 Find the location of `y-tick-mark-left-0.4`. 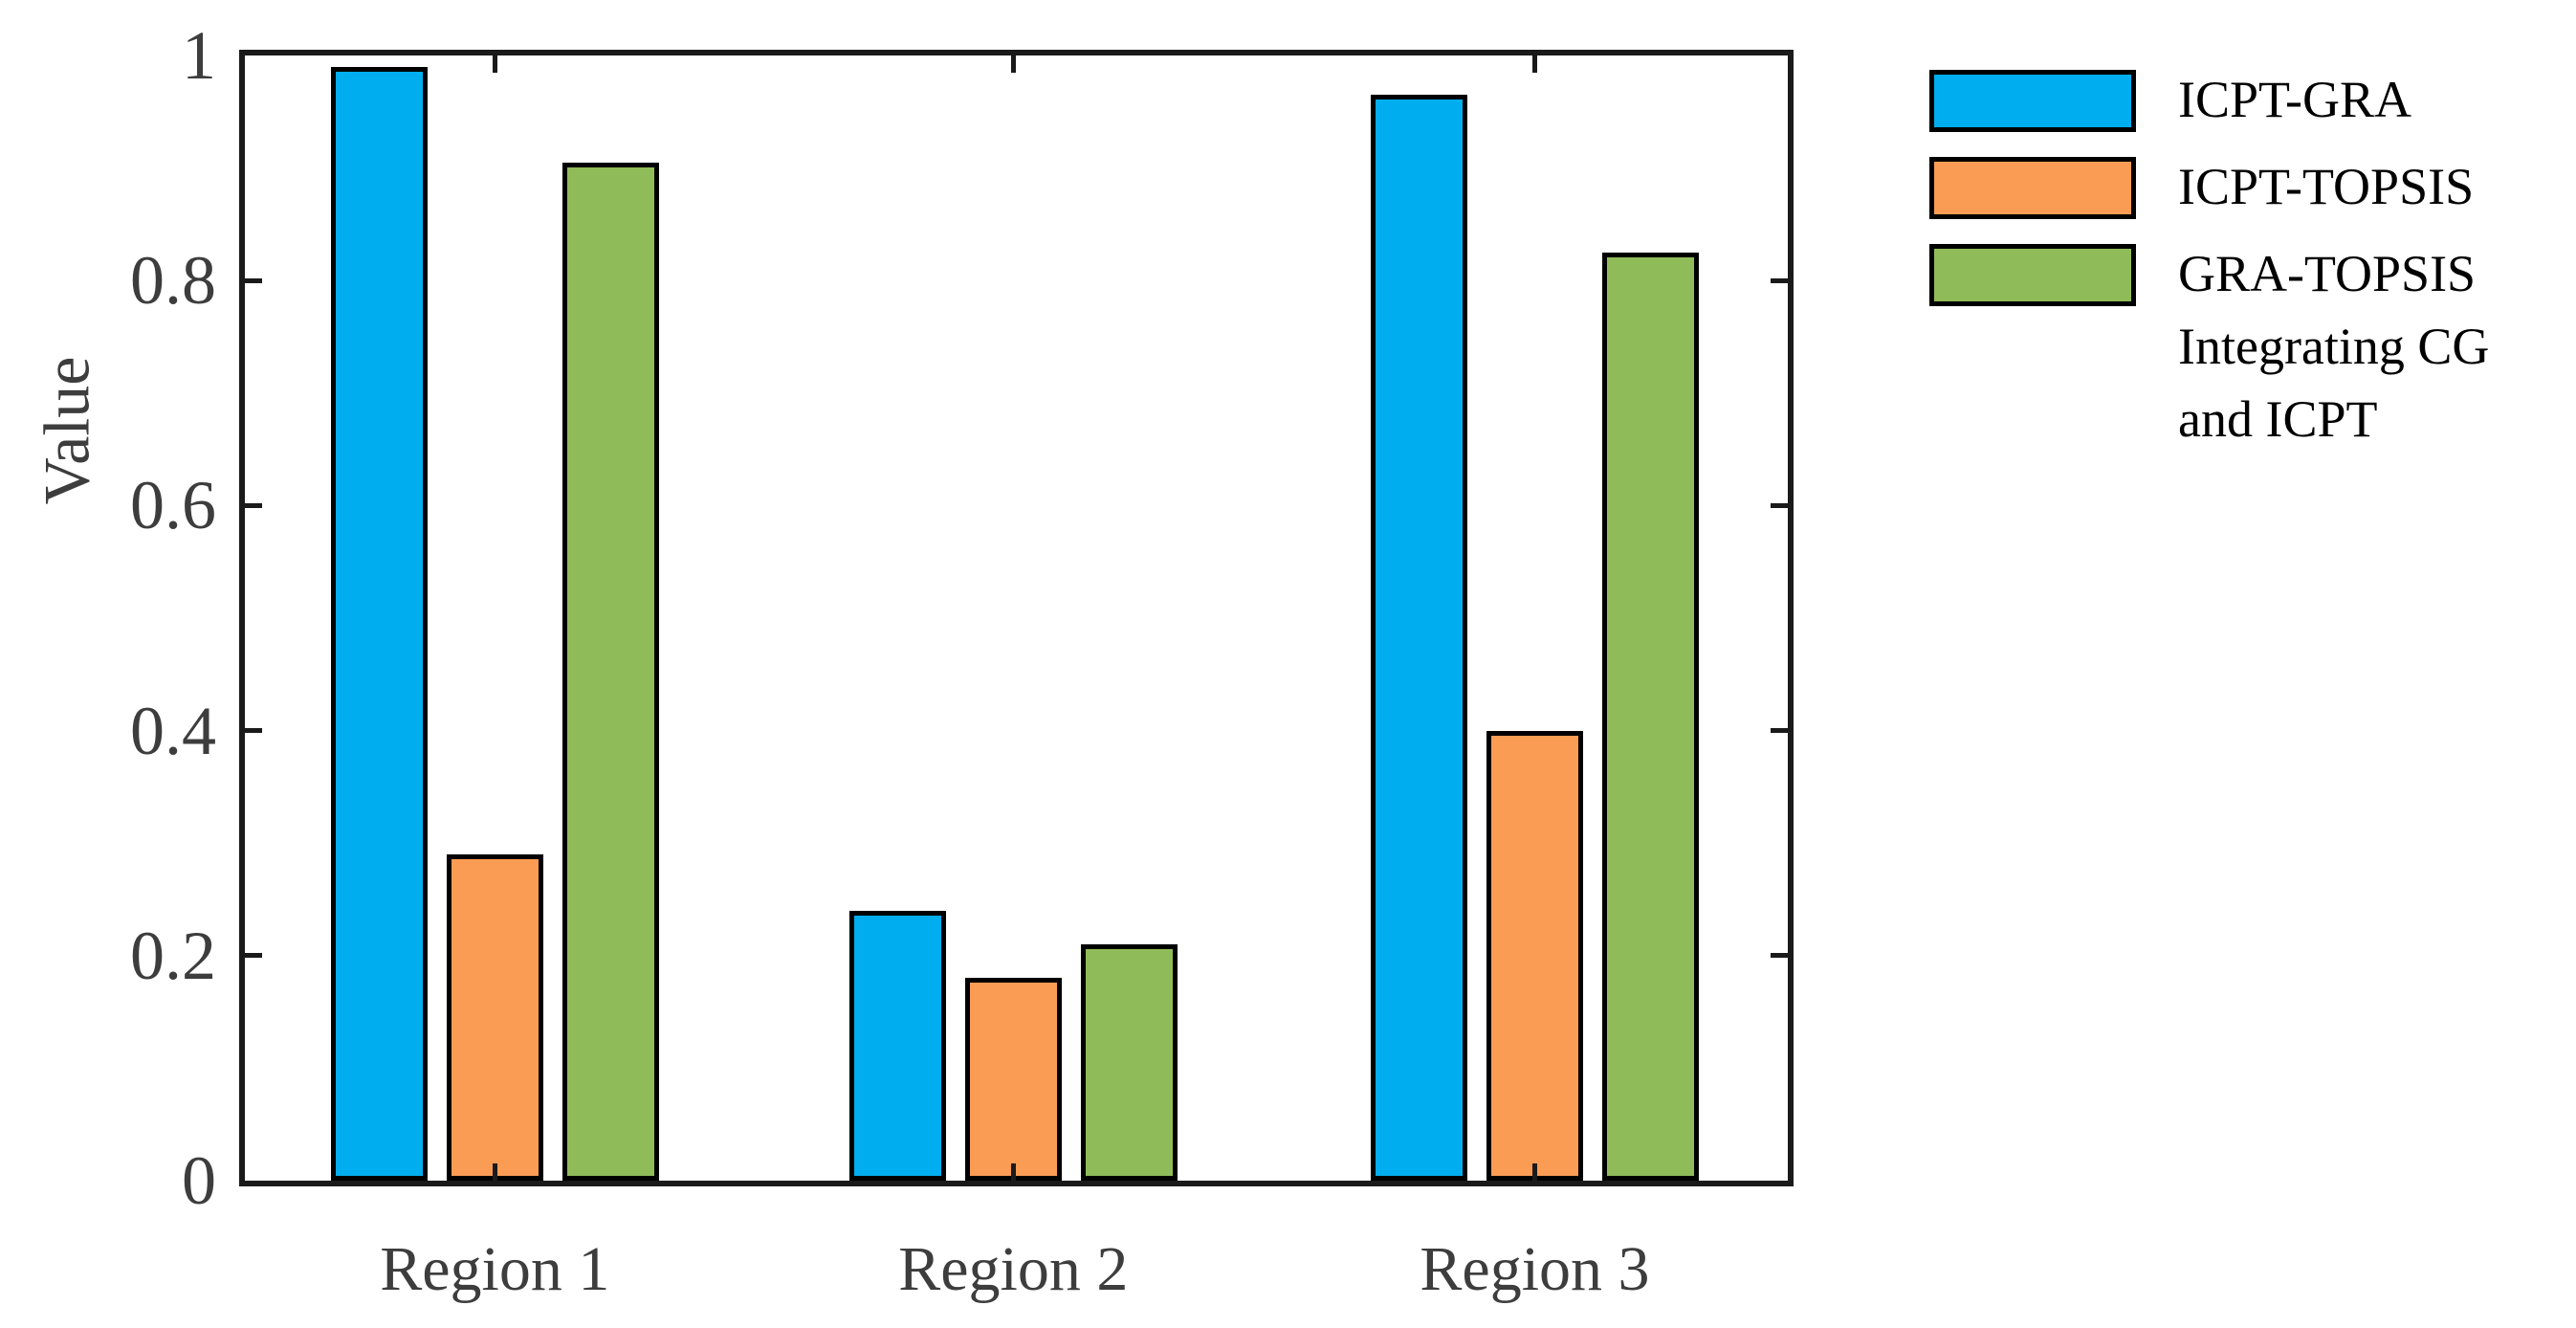

y-tick-mark-left-0.4 is located at coordinates (253, 731).